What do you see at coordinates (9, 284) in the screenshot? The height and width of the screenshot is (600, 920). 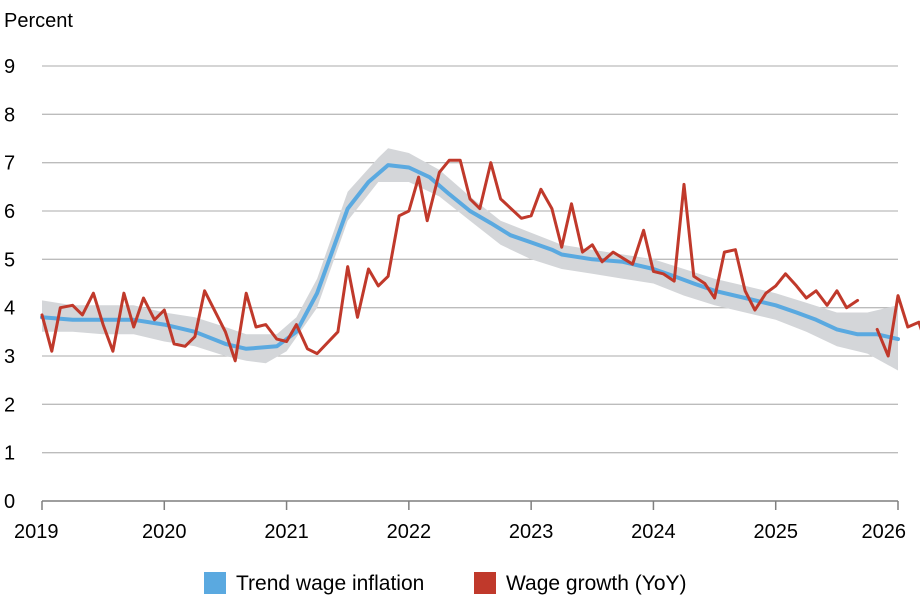 I see `y-tick-labels: 0 1 2 3 4 5 6 7 8 9` at bounding box center [9, 284].